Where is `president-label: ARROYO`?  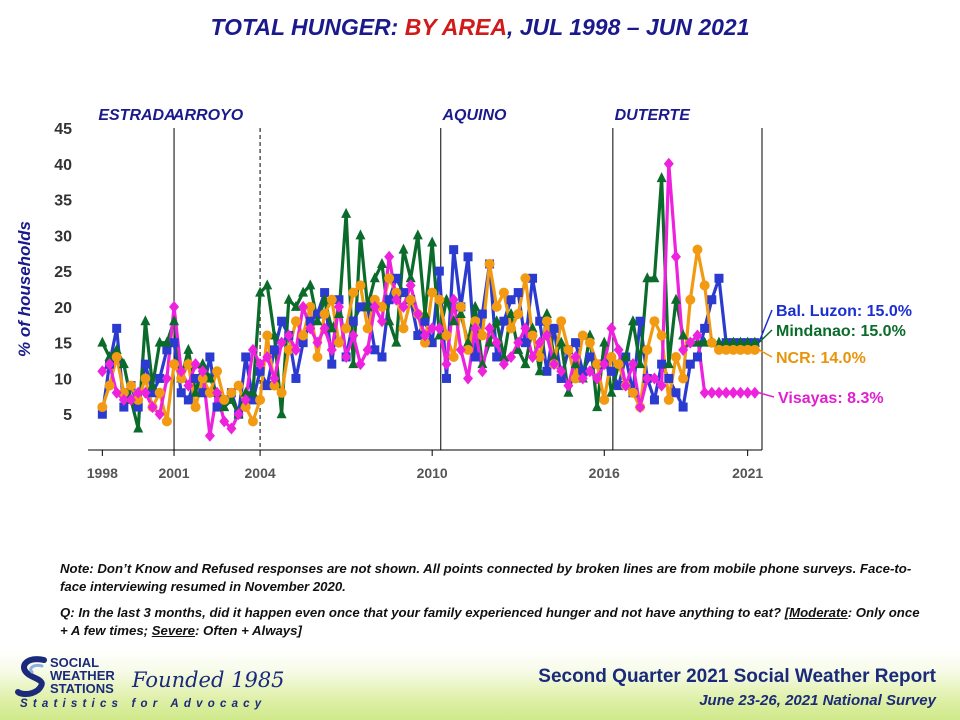
president-label: ARROYO is located at coordinates (208, 115).